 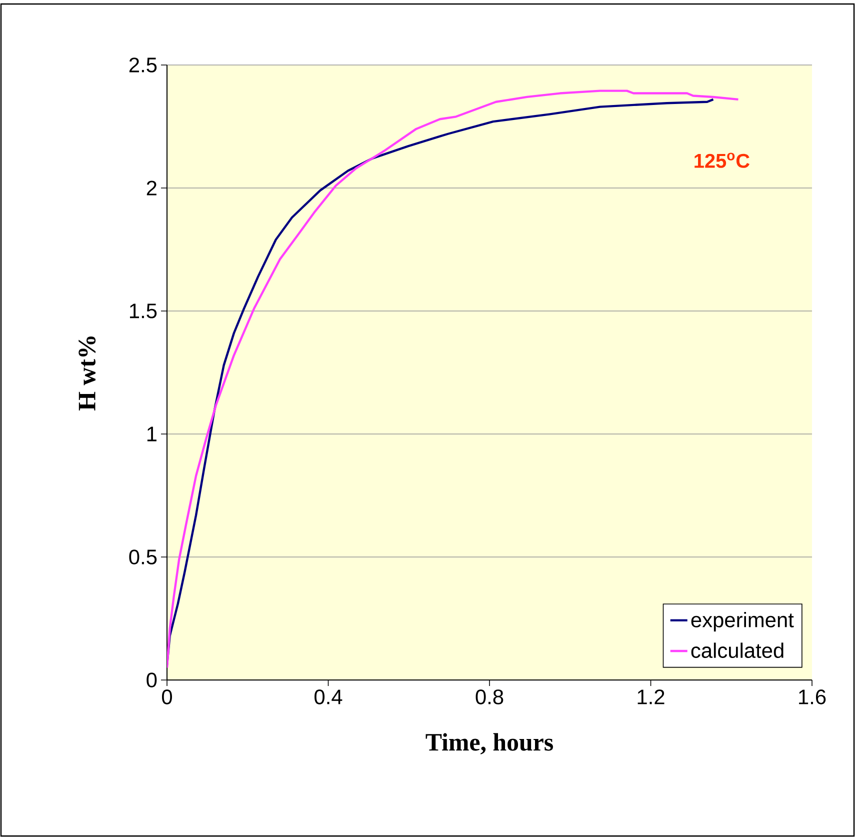 I want to click on y-axis-title: H wt%, so click(x=87, y=373).